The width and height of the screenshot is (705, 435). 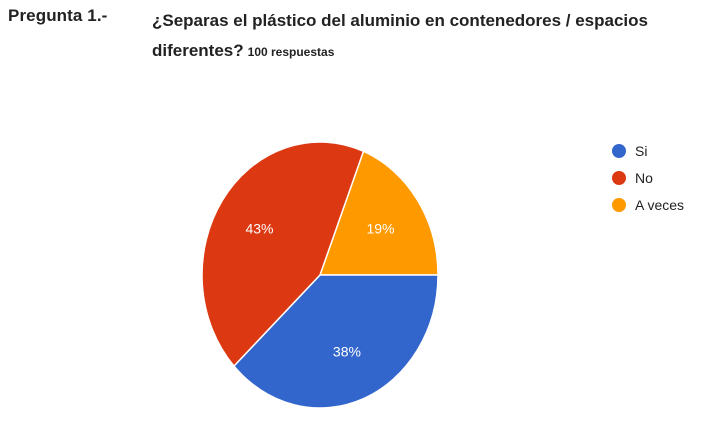 What do you see at coordinates (291, 52) in the screenshot?
I see `response-count: 100 respuestas` at bounding box center [291, 52].